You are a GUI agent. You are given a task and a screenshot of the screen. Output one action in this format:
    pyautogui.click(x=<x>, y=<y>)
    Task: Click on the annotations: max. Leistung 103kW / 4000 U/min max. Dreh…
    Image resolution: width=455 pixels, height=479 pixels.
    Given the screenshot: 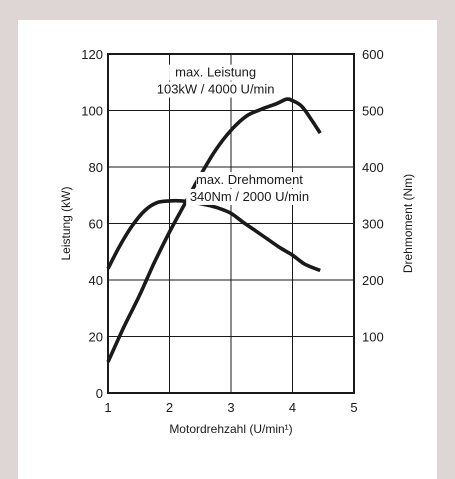 What is the action you would take?
    pyautogui.click(x=232, y=134)
    